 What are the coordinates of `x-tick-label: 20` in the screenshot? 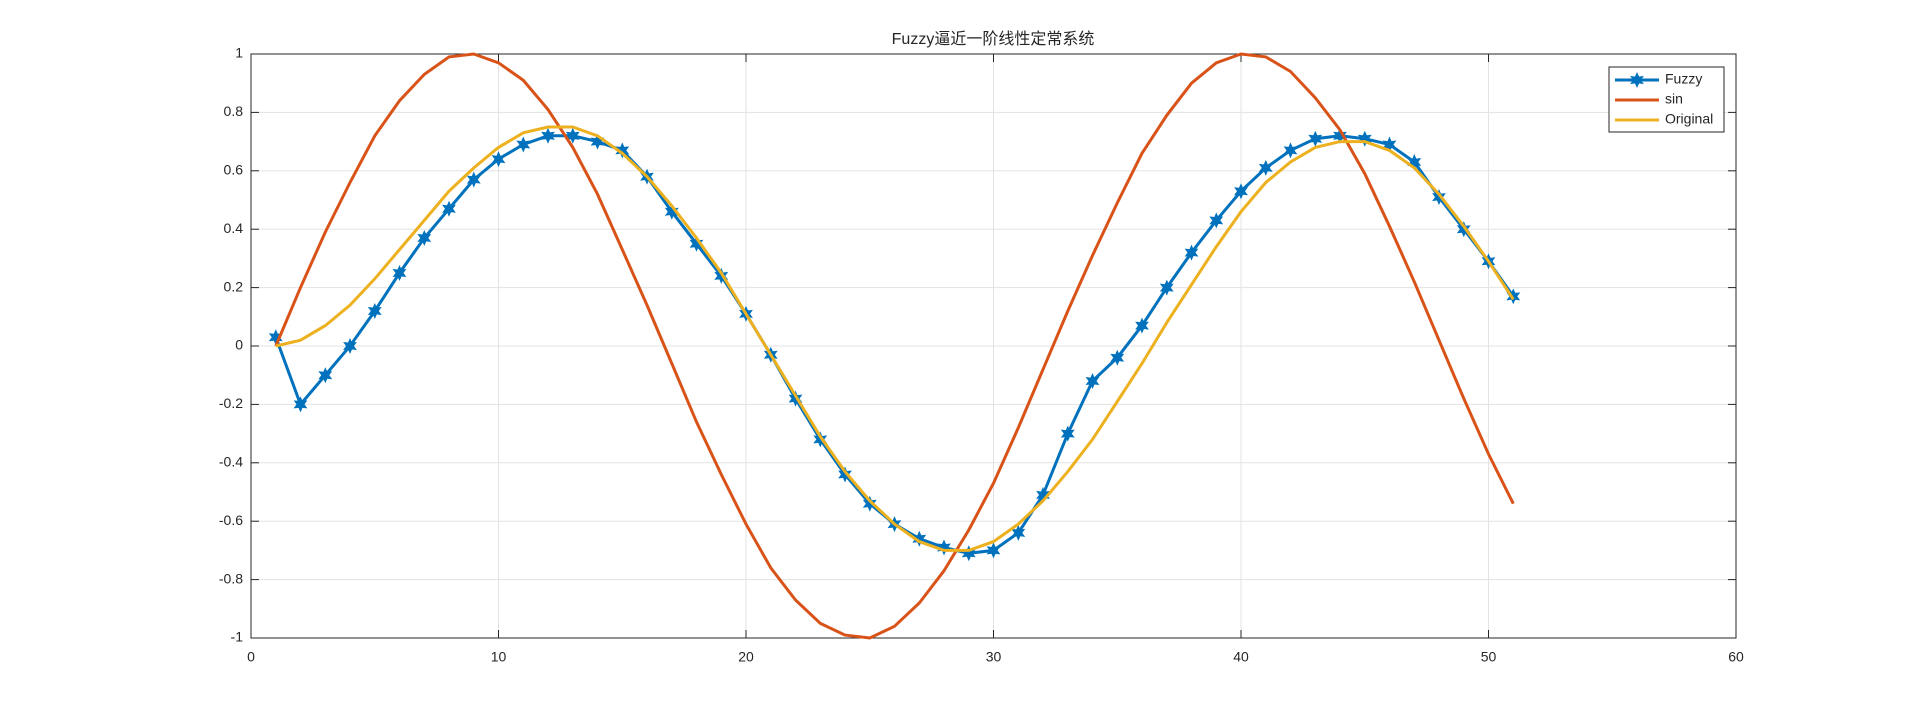 It's located at (746, 657).